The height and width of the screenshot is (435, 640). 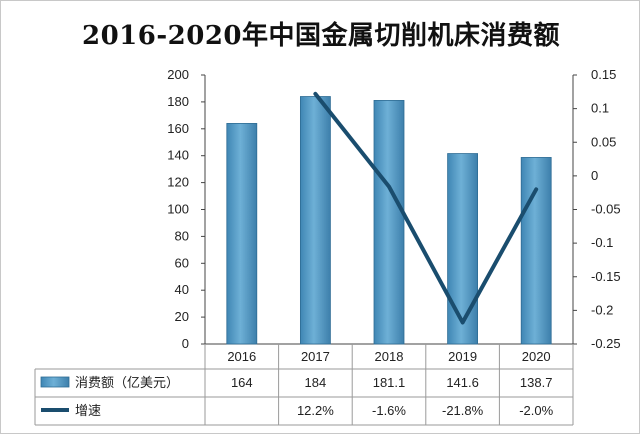 What do you see at coordinates (389, 382) in the screenshot?
I see `data-label-consumption: 181.1` at bounding box center [389, 382].